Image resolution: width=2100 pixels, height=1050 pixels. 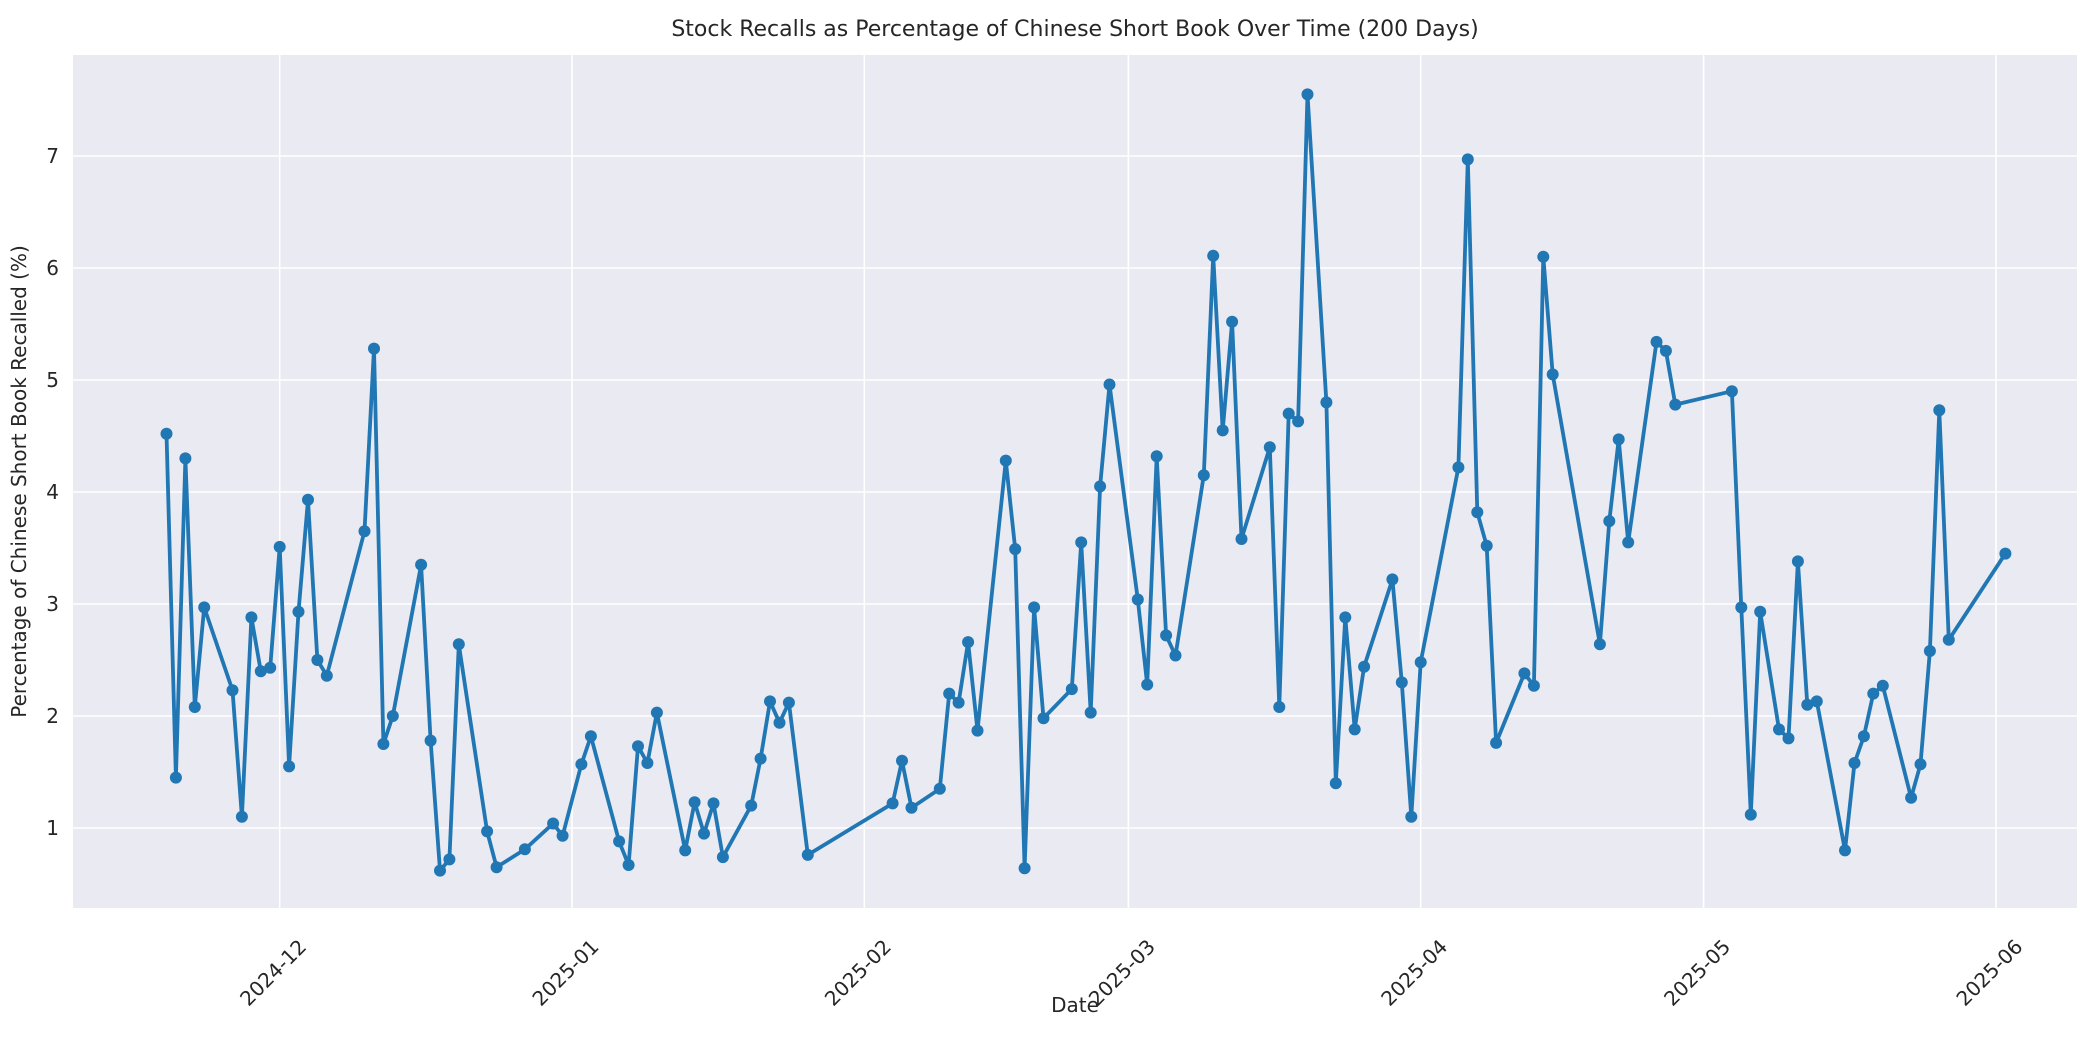 What do you see at coordinates (1414, 973) in the screenshot?
I see `x-tick-label: 2025-04` at bounding box center [1414, 973].